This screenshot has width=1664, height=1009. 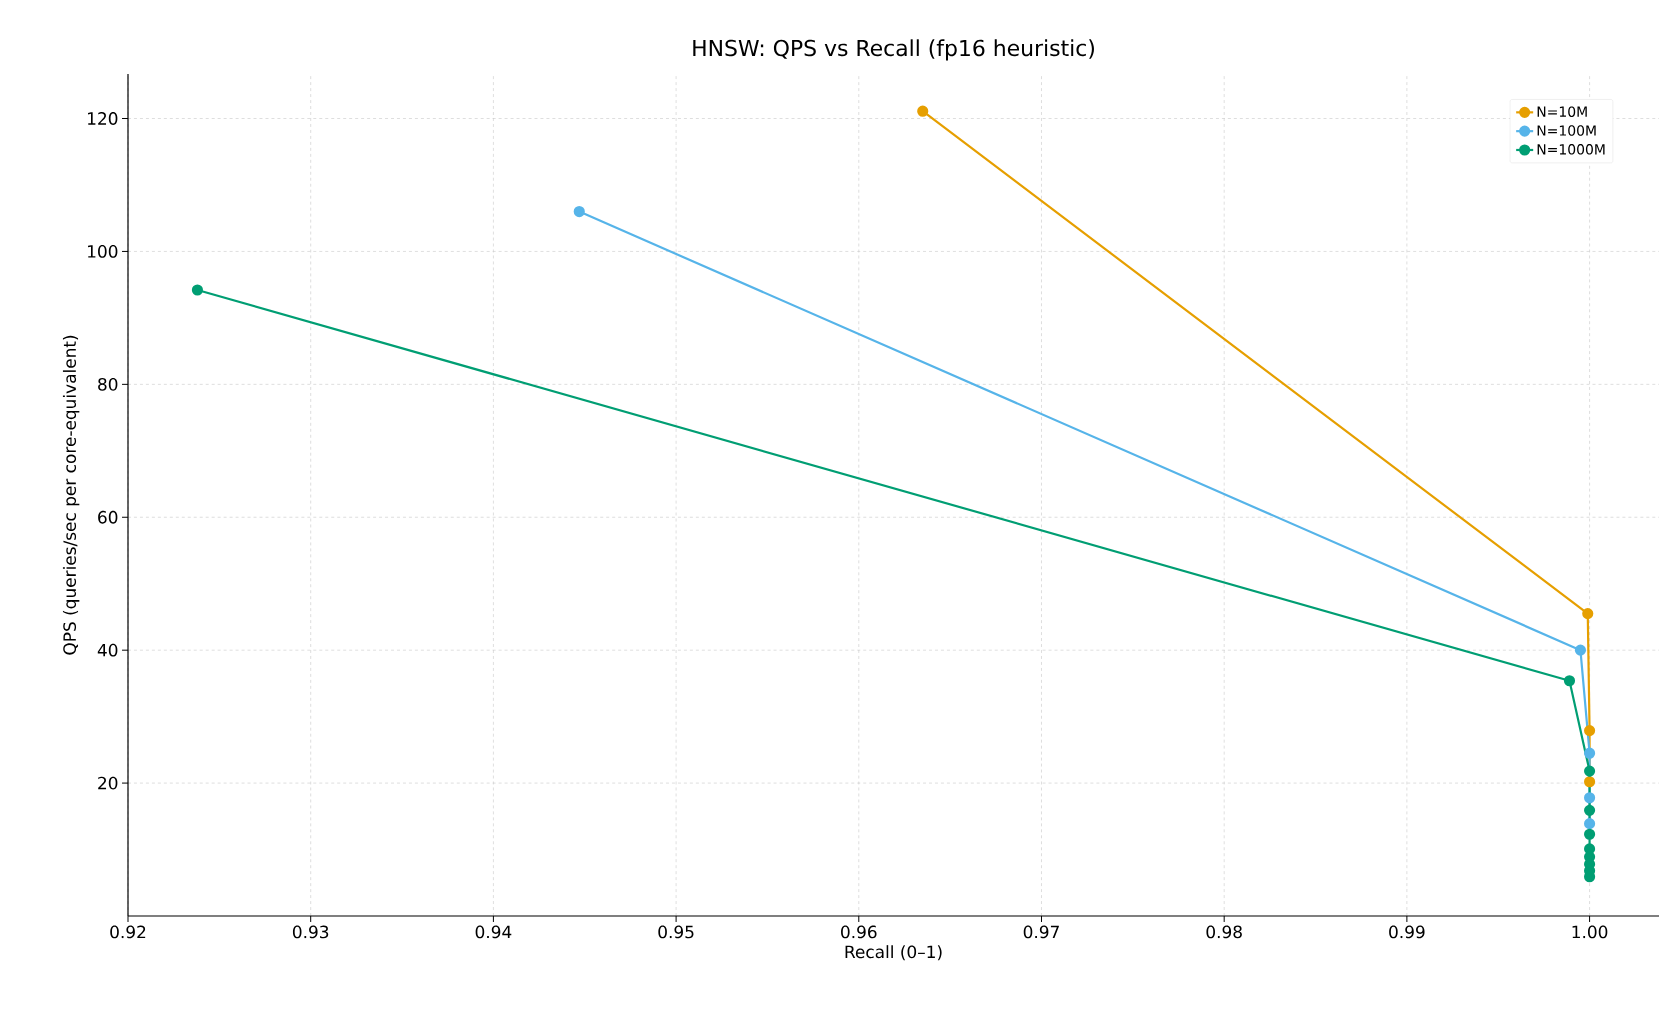 I want to click on x-tick-label: 0.93, so click(x=310, y=932).